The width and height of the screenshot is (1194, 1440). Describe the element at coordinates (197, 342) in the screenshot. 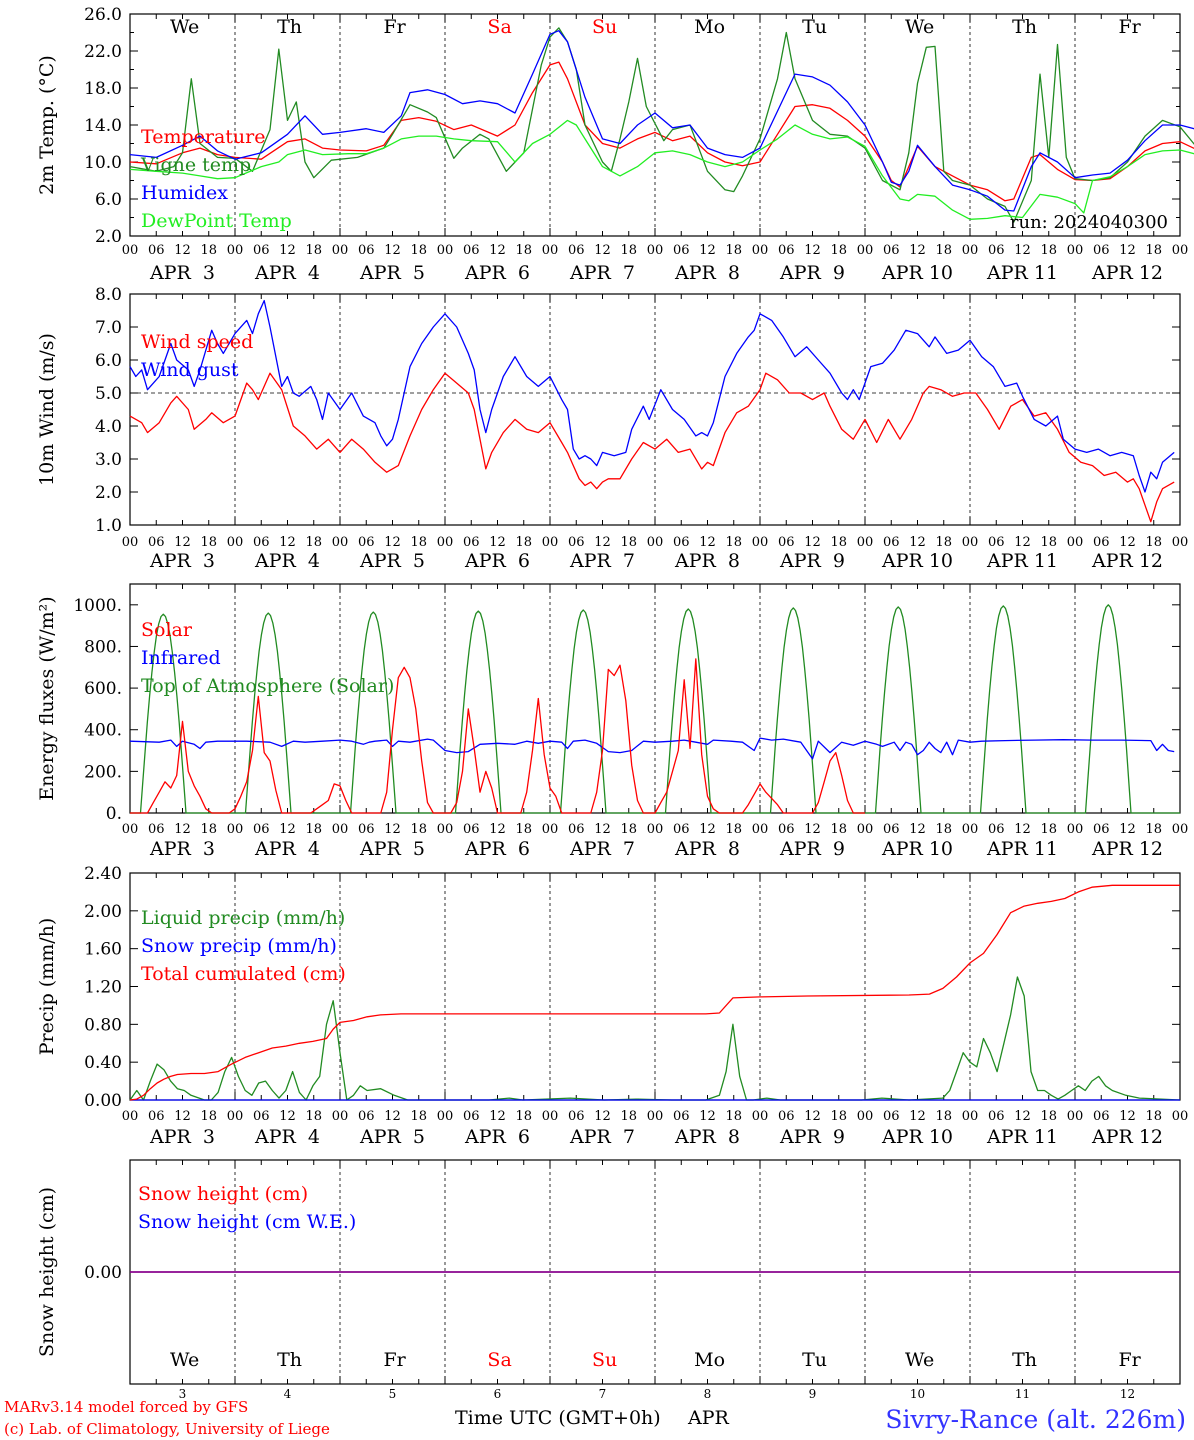

I see `legend-entry: Wind speed` at that location.